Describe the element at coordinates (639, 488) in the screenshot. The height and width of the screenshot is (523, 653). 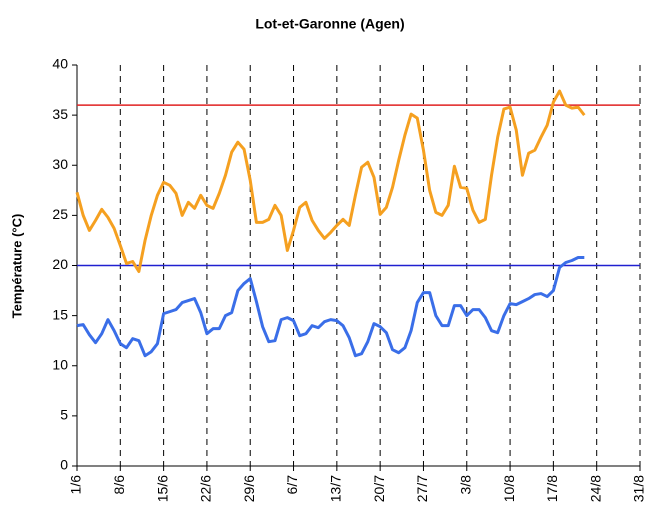
I see `x-tick-label: 31/8` at that location.